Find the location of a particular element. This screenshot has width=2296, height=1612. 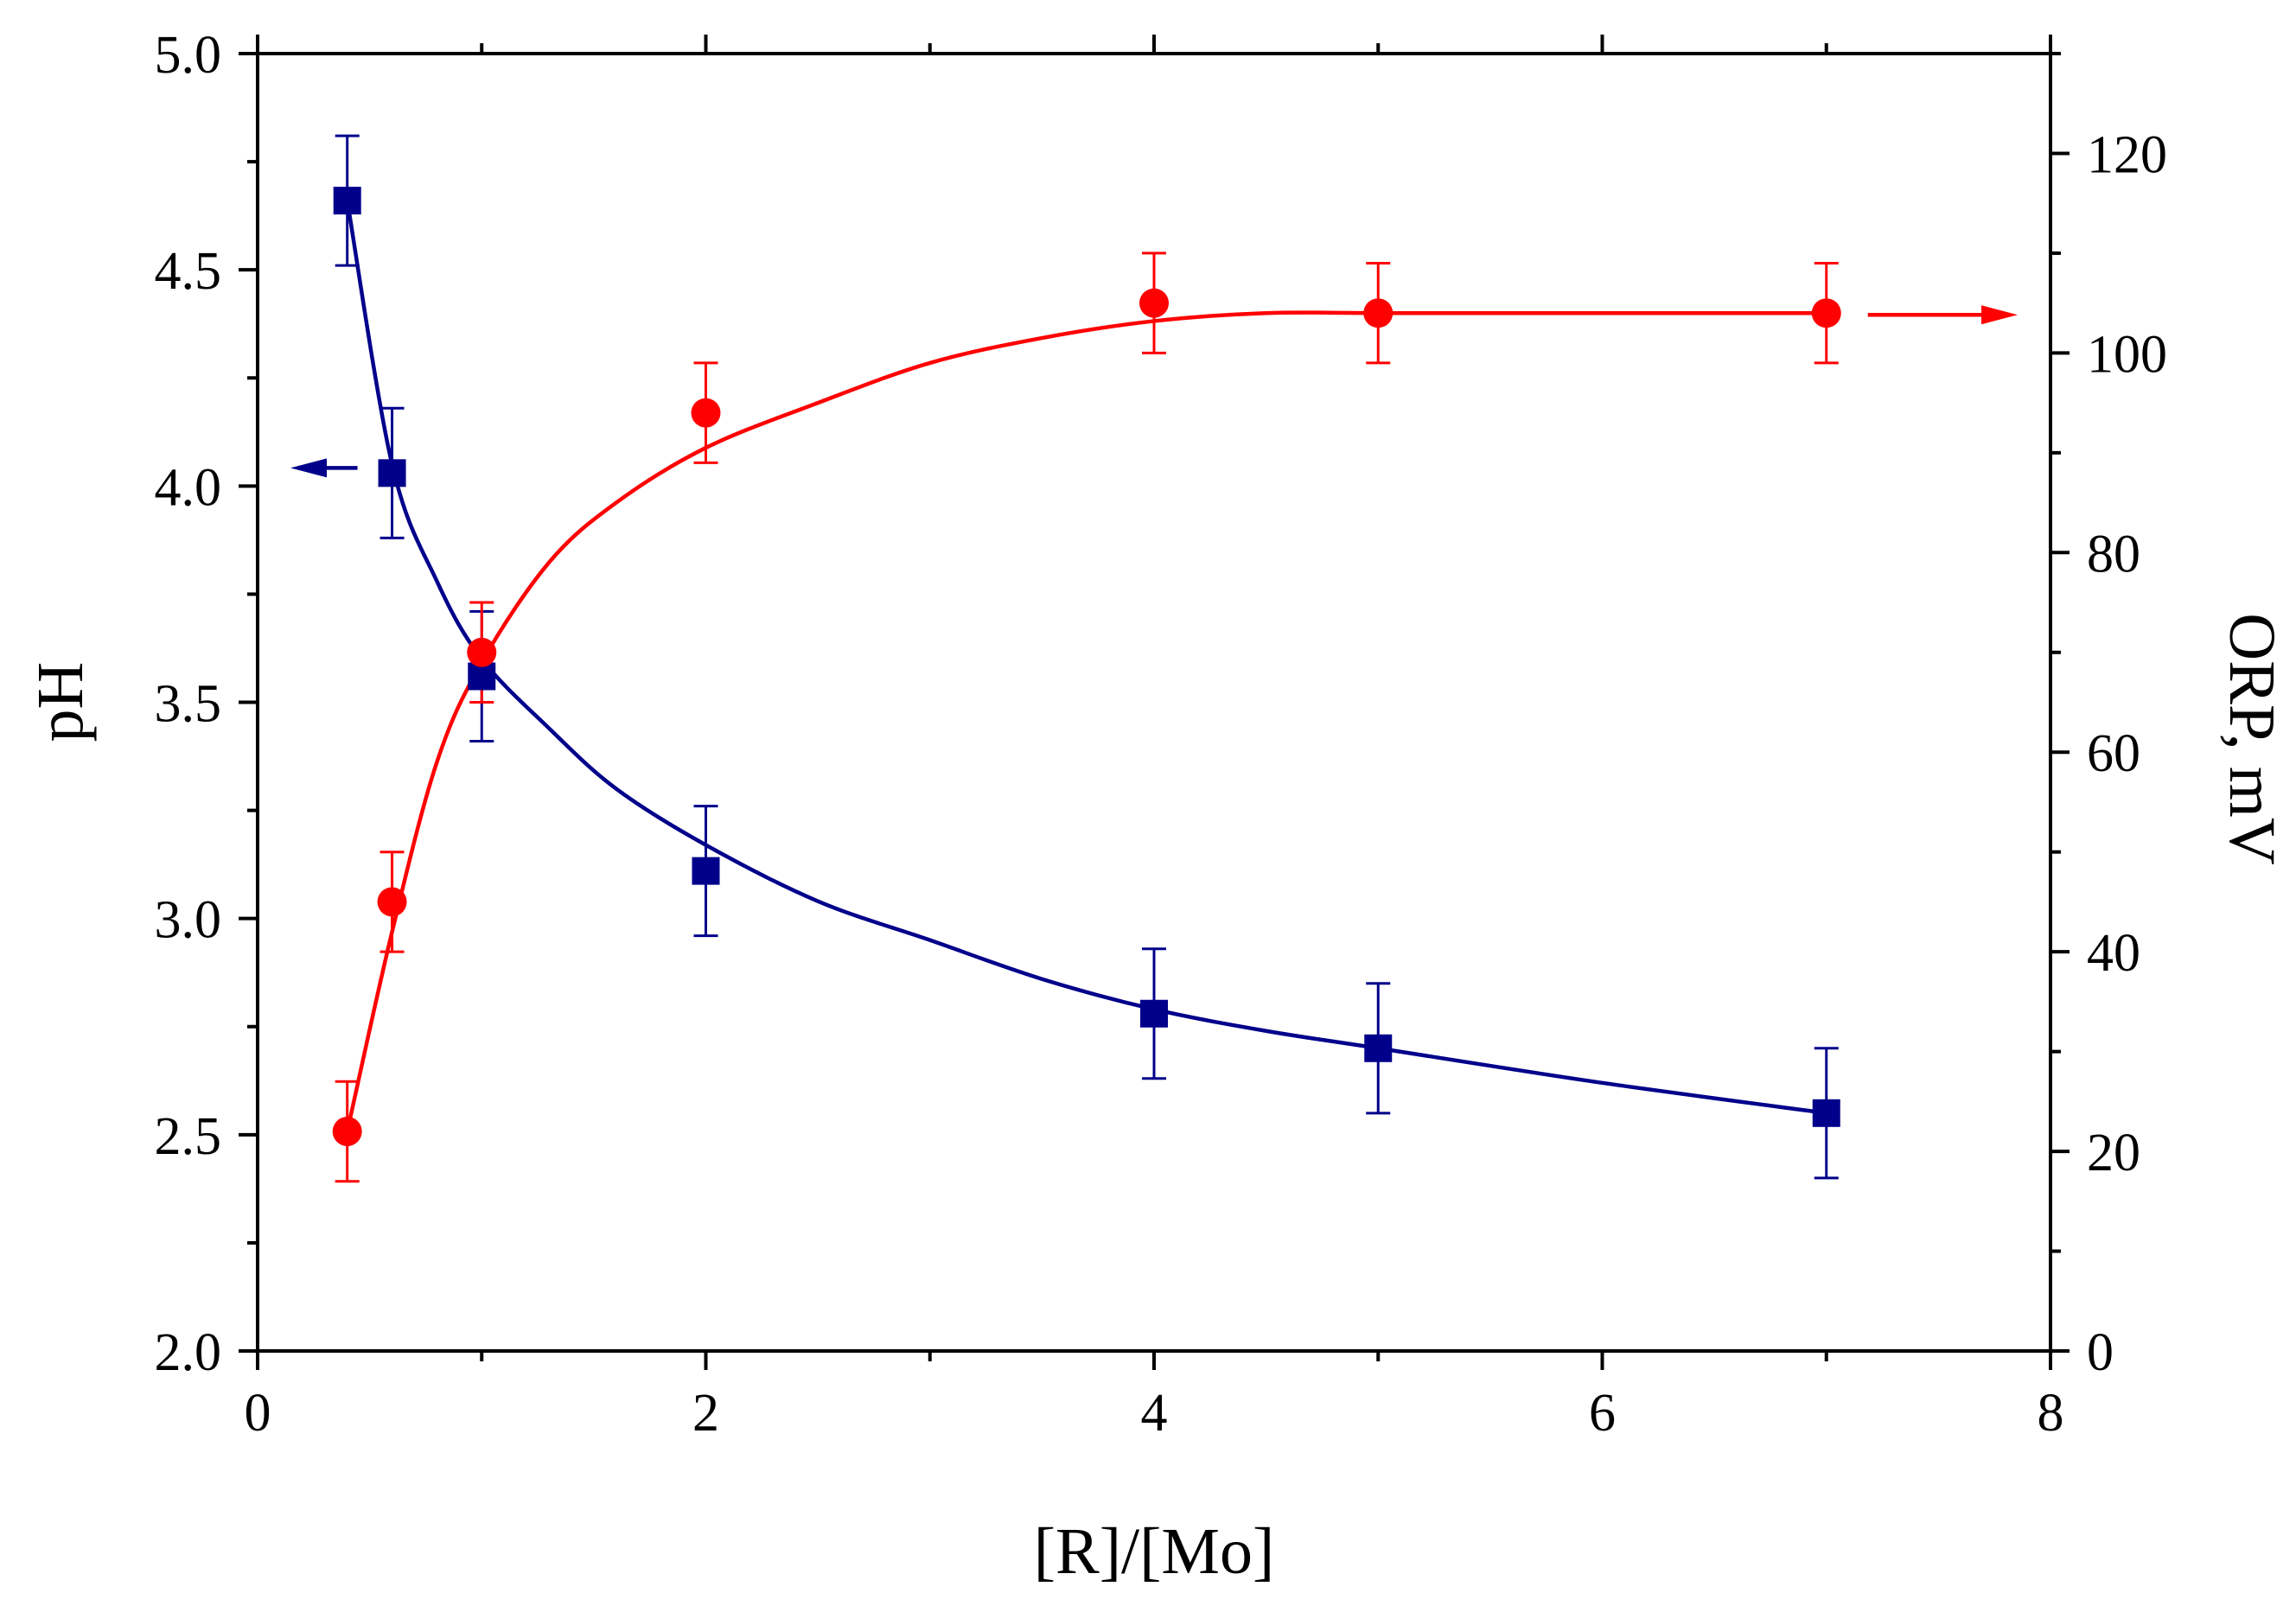

y-left-tick-label: 4.5 is located at coordinates (188, 271).